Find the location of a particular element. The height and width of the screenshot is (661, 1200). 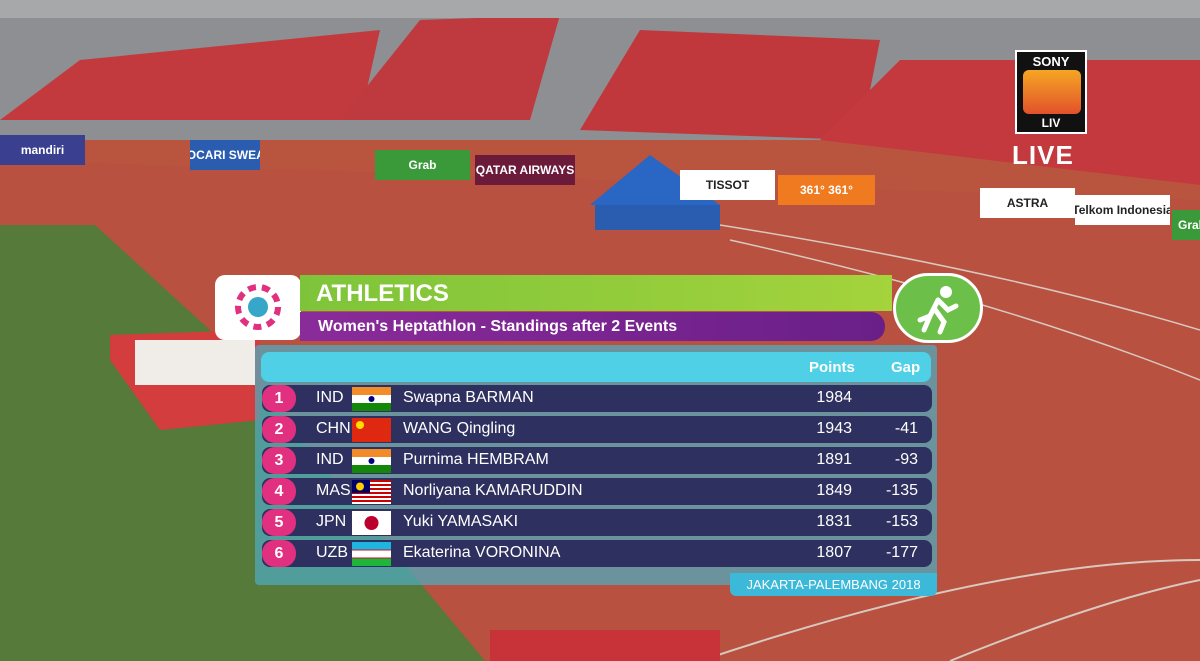

column-label: Gap is located at coordinates (906, 367).